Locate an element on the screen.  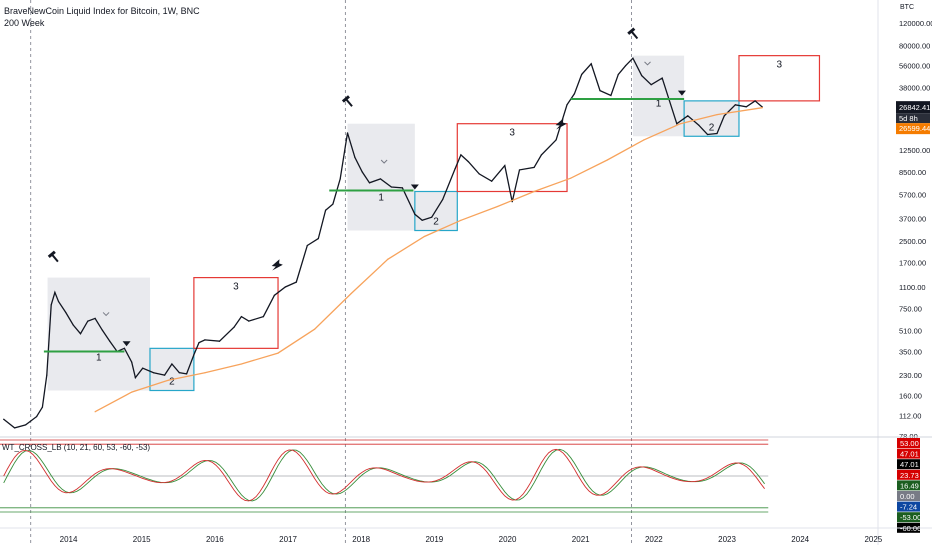
zone-label: 1 is located at coordinates (381, 198).